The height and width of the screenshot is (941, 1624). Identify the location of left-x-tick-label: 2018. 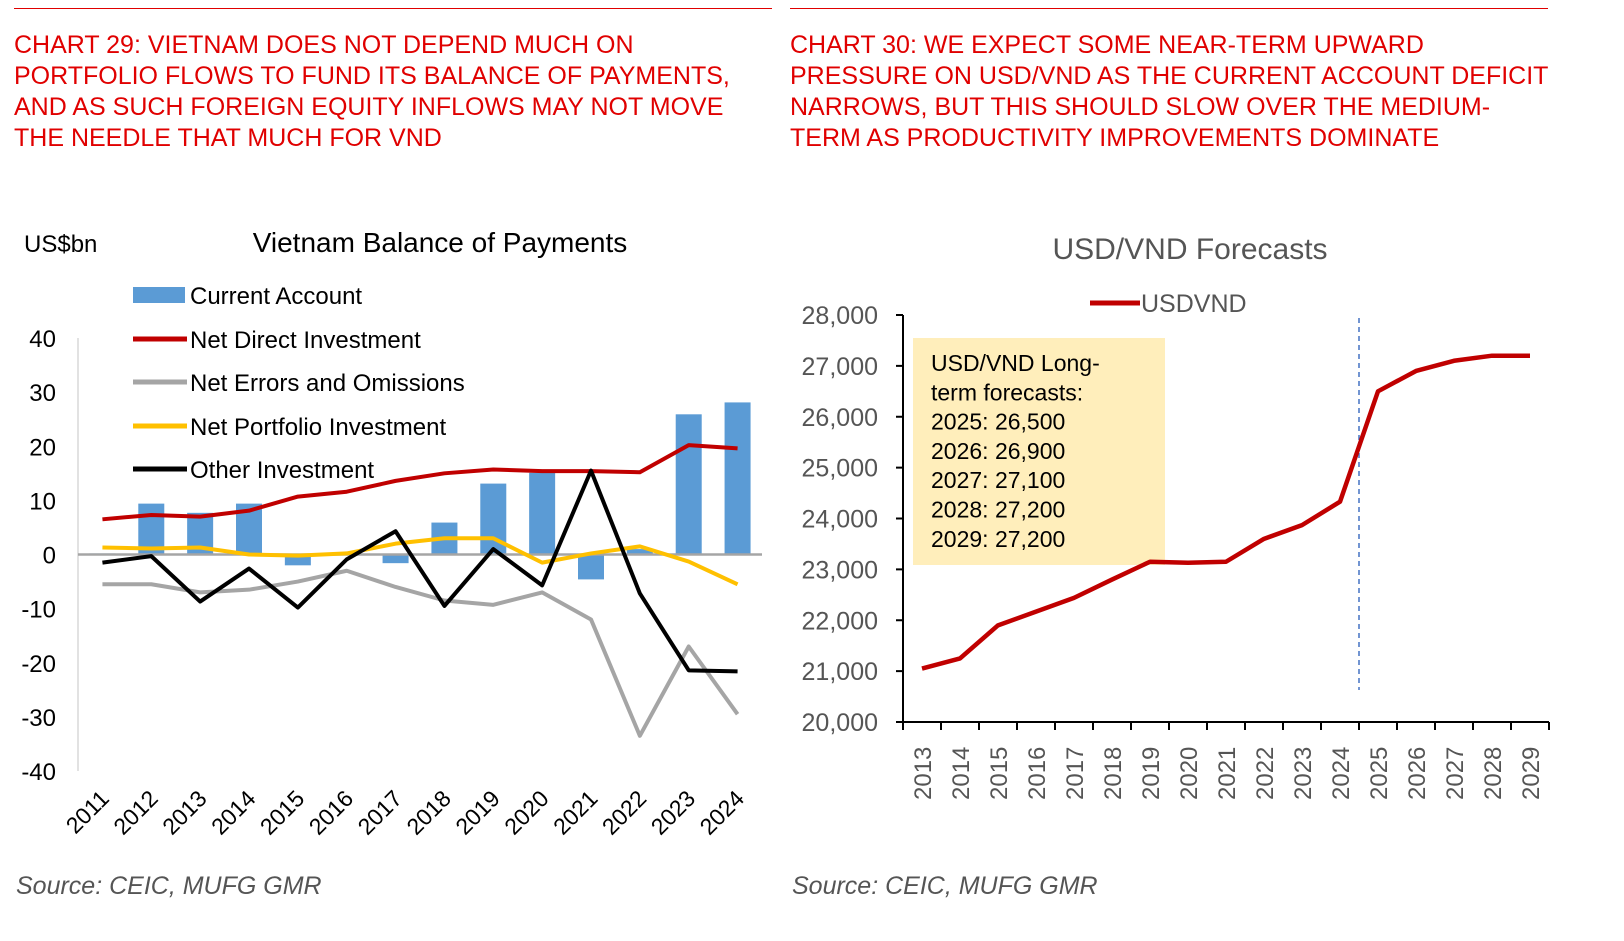
(428, 812).